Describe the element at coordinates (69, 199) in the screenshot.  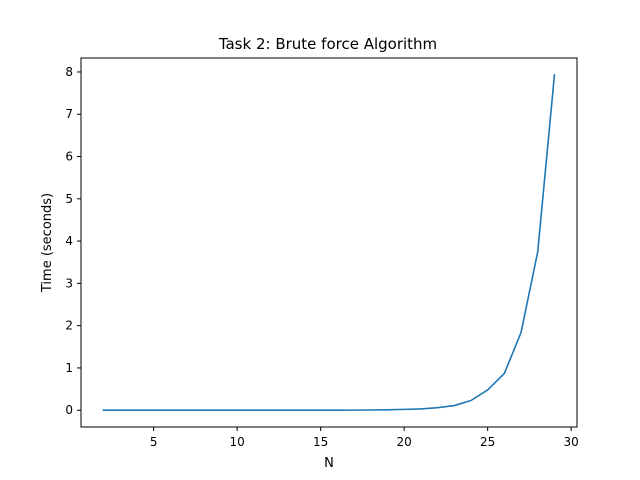
I see `y-tick-label: 5` at that location.